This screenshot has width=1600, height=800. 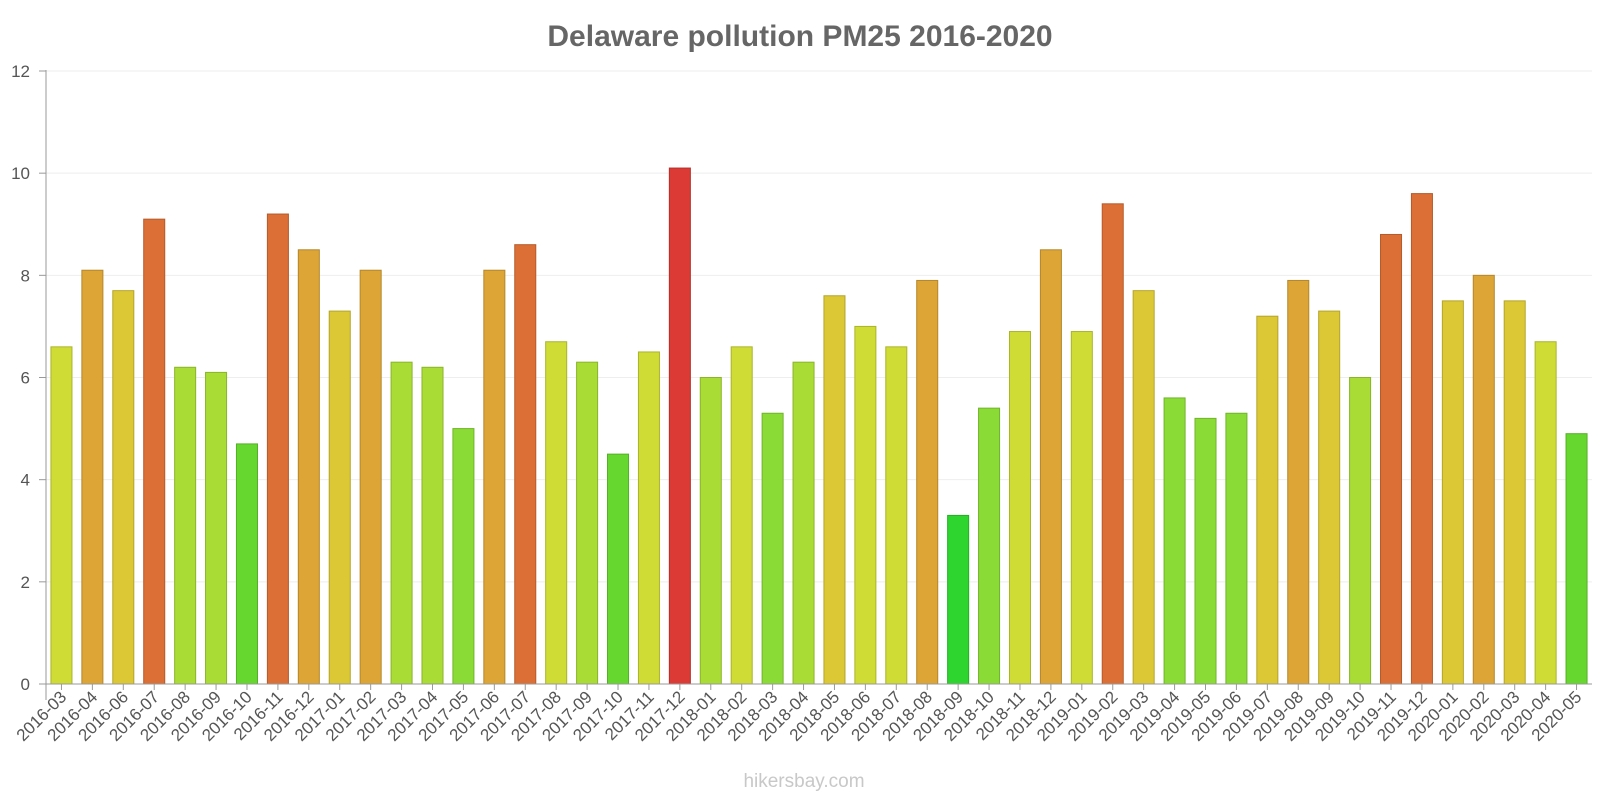 What do you see at coordinates (25, 275) in the screenshot?
I see `y-tick-label: 8` at bounding box center [25, 275].